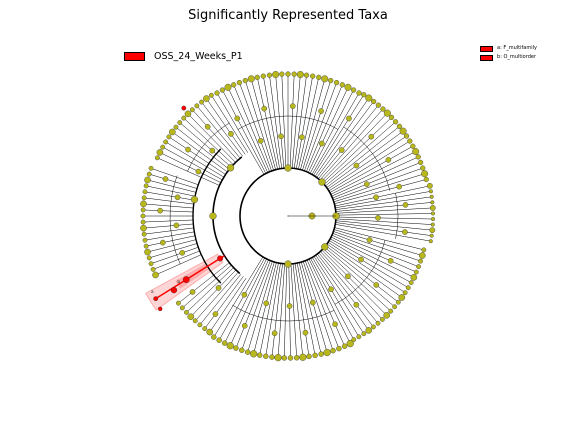  What do you see at coordinates (207, 216) in the screenshot?
I see `backbone-arc` at bounding box center [207, 216].